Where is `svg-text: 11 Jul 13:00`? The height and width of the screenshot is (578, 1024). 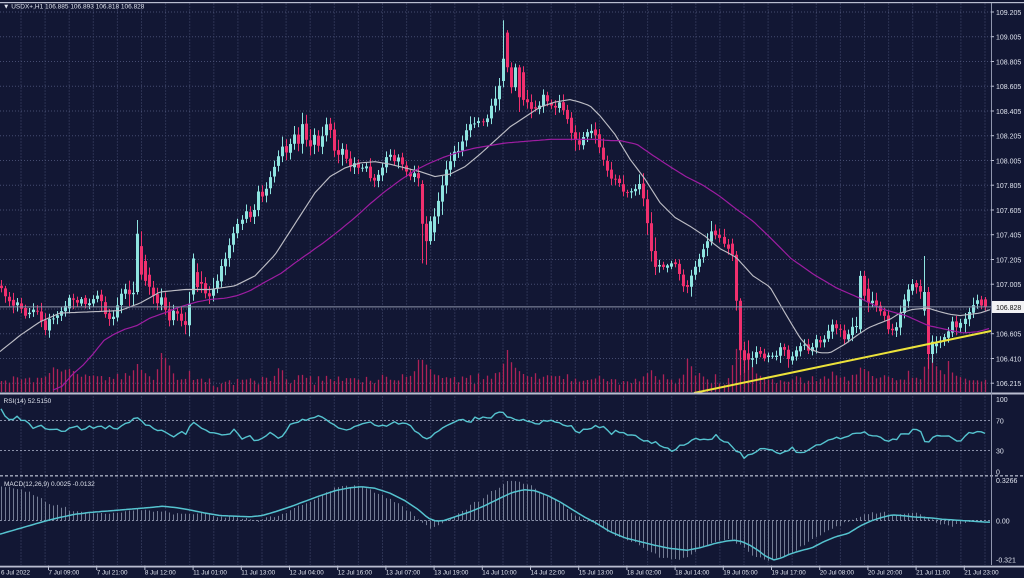
svg-text: 11 Jul 13:00 is located at coordinates (258, 573).